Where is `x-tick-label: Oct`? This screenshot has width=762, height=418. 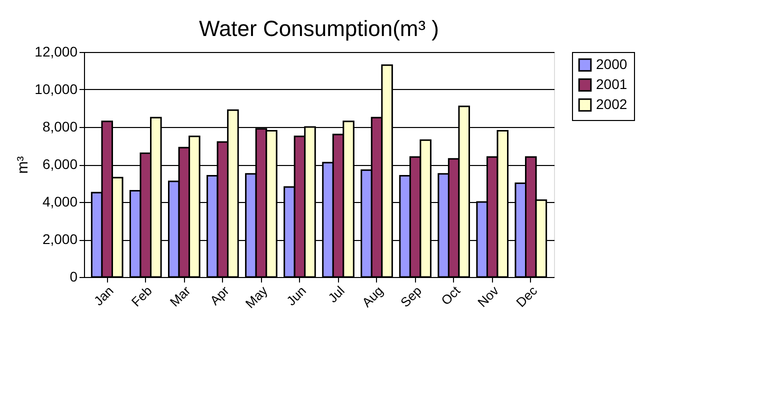 x-tick-label: Oct is located at coordinates (451, 295).